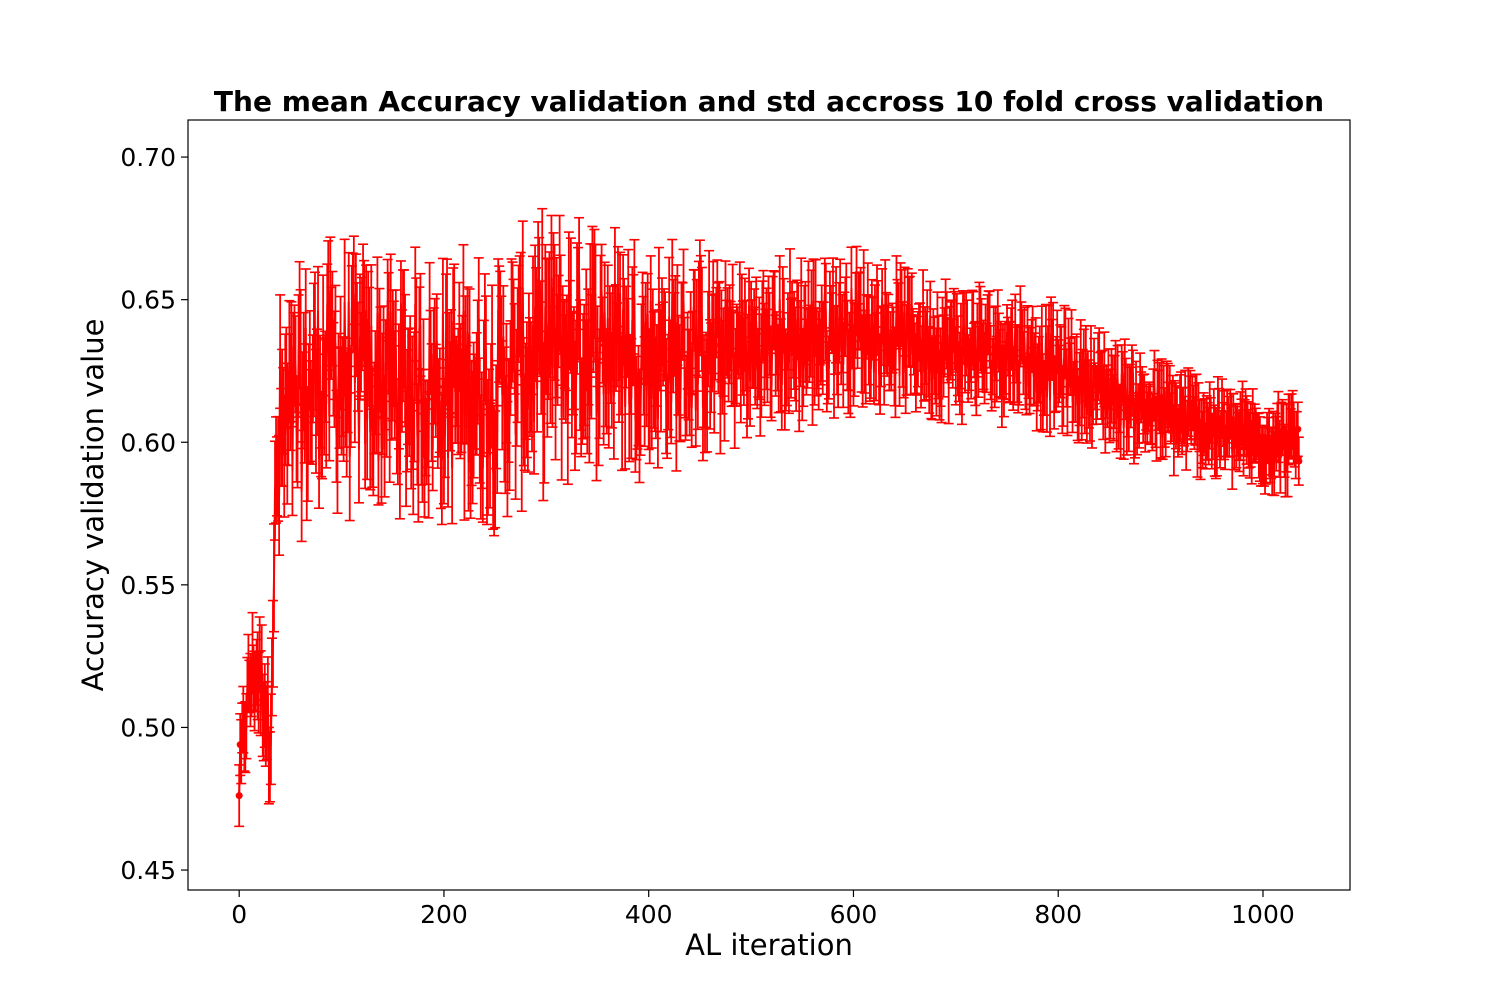 The height and width of the screenshot is (1000, 1500). I want to click on y-axis-label: Accuracy validation value, so click(93, 505).